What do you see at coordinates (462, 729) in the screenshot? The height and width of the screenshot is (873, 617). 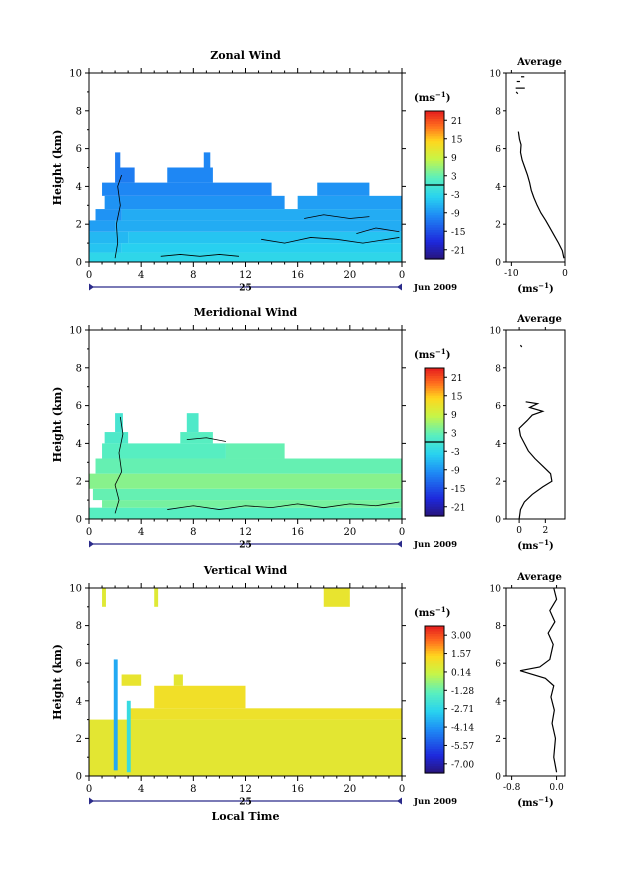 I see `colorbar-tick-label: -4.14` at bounding box center [462, 729].